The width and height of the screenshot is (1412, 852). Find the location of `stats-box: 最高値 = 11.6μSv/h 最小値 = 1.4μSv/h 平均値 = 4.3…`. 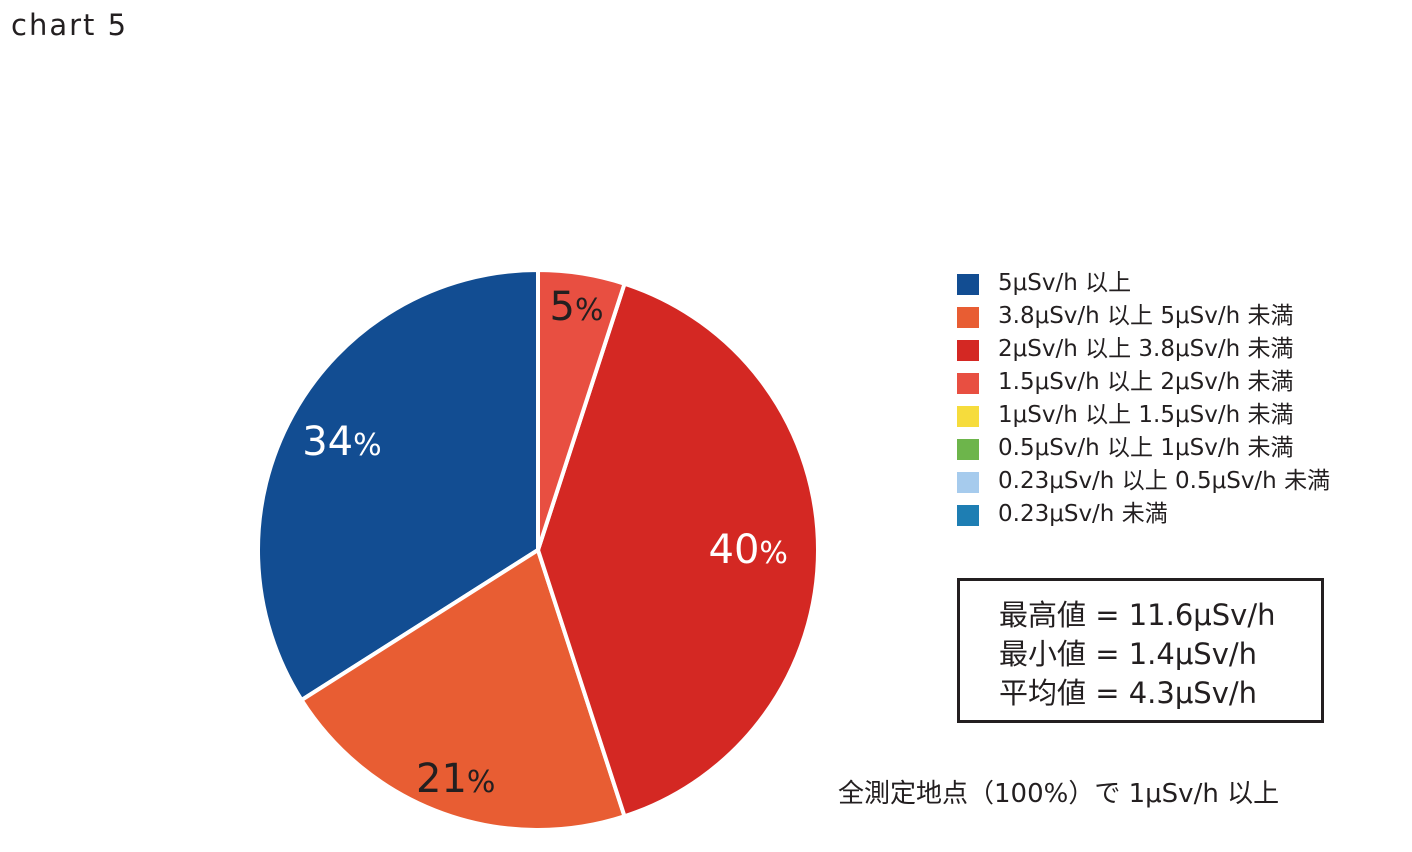

stats-box: 最高値 = 11.6μSv/h 最小値 = 1.4μSv/h 平均値 = 4.3… is located at coordinates (1140, 650).